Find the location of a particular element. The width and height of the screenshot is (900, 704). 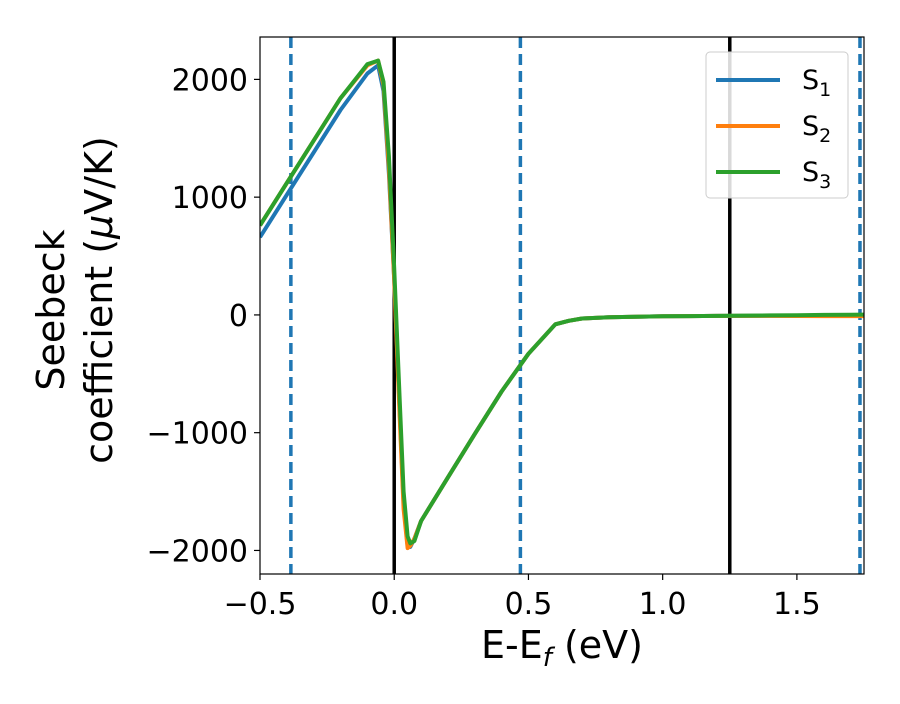

y-axis-label-line1: Seebeck is located at coordinates (51, 309).